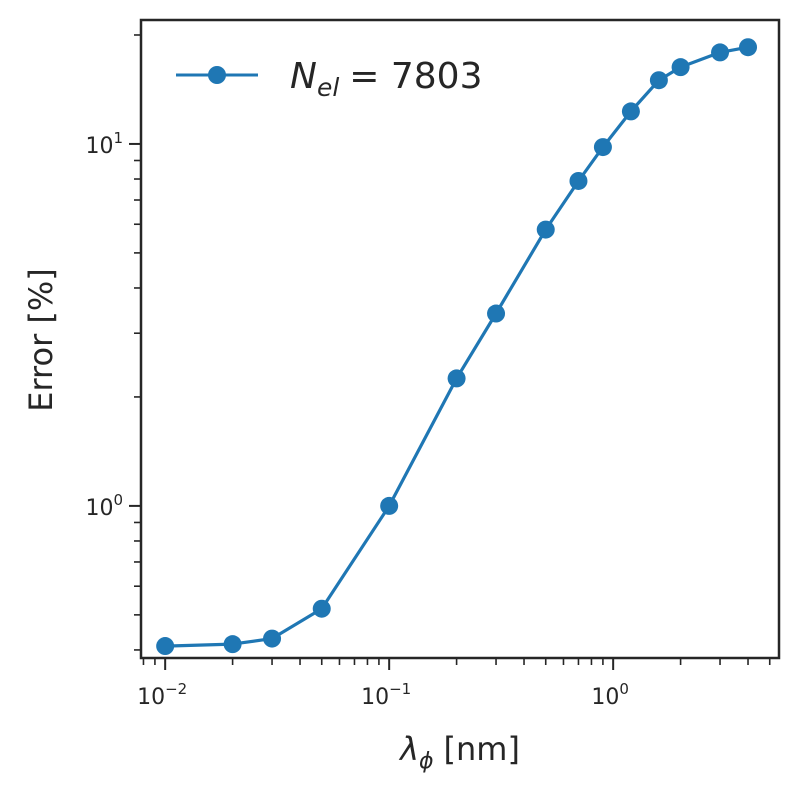 This screenshot has width=800, height=794. Describe the element at coordinates (408, 749) in the screenshot. I see `x-axis-symbol: λ` at that location.